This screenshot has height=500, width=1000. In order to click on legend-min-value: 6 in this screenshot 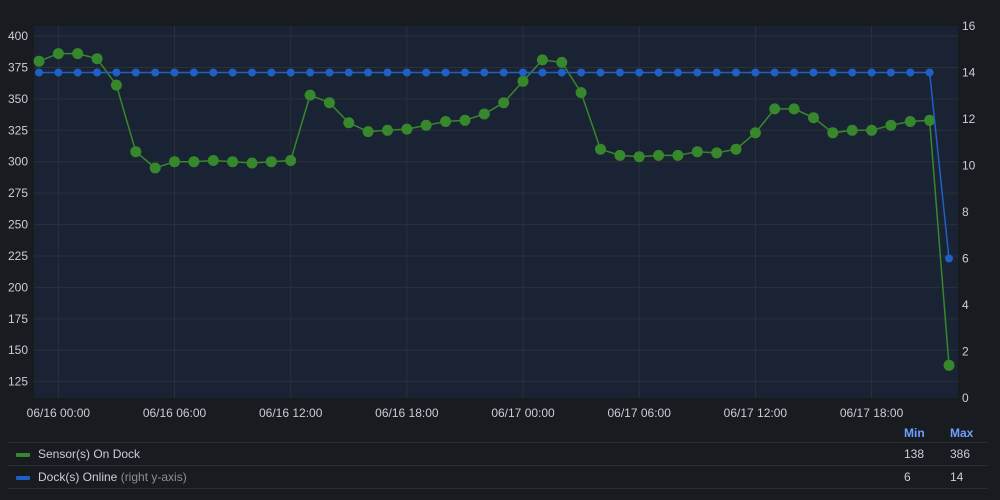, I will do `click(907, 477)`.